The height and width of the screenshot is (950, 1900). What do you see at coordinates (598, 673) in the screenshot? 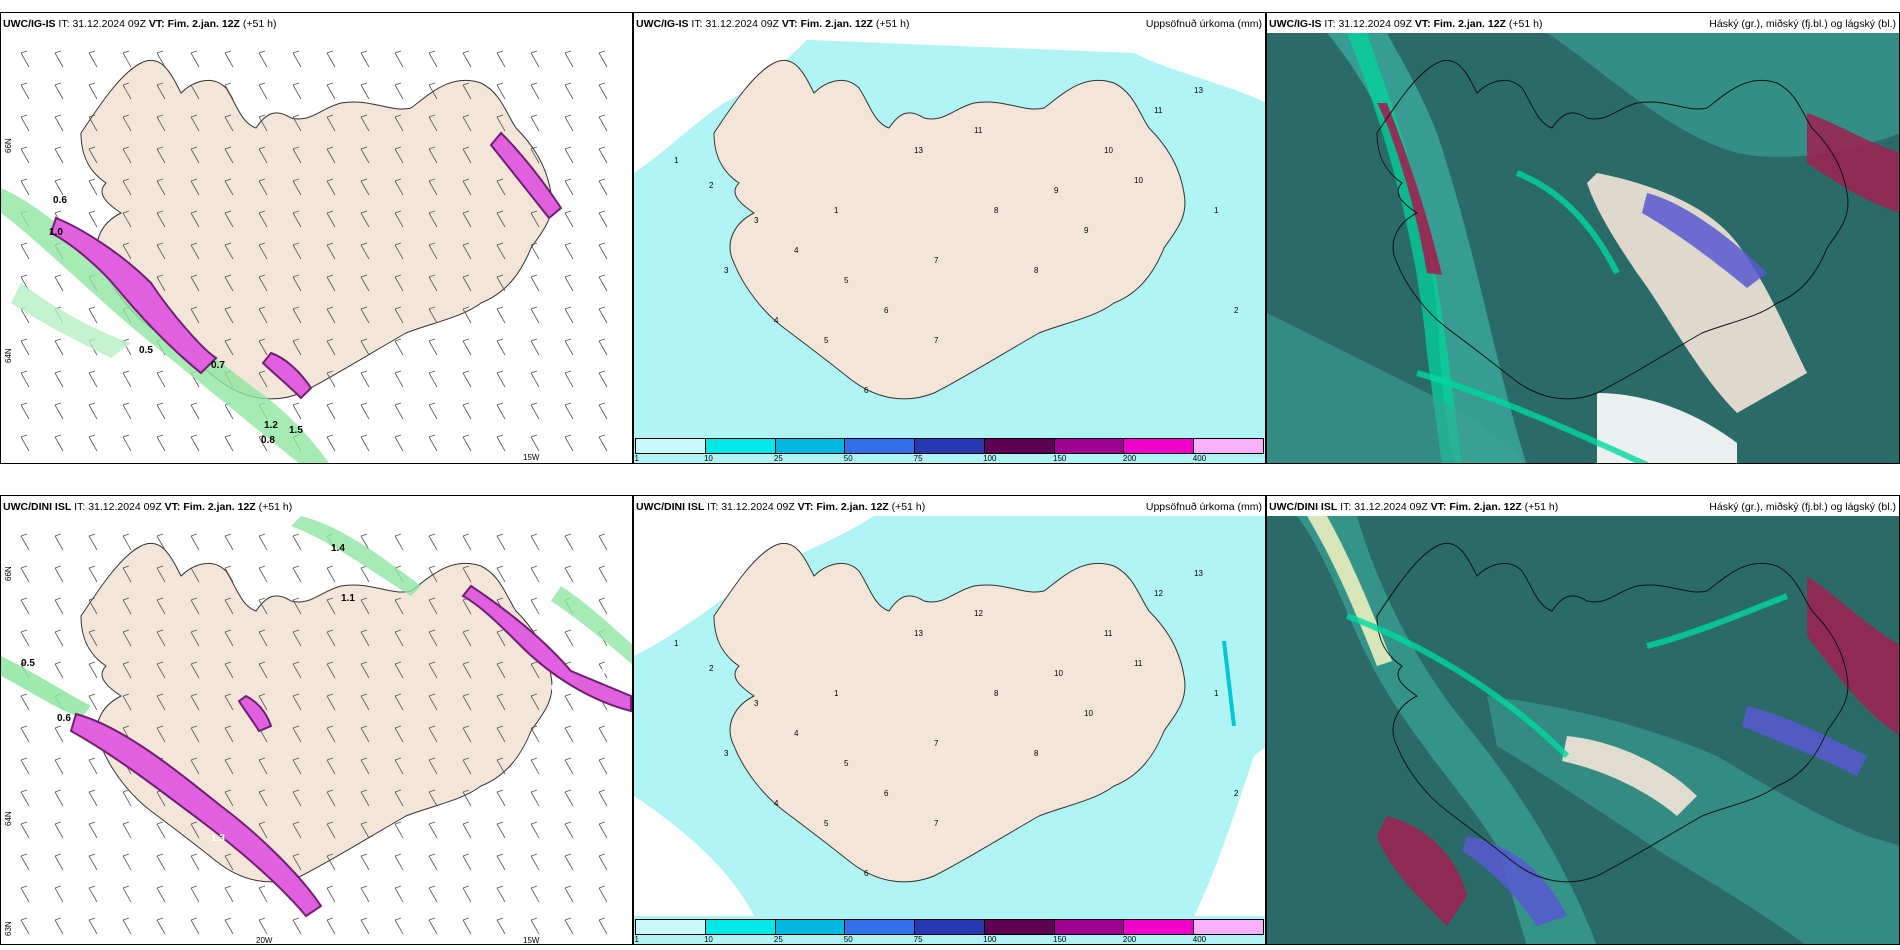
I see `wind-label: 0.9` at bounding box center [598, 673].